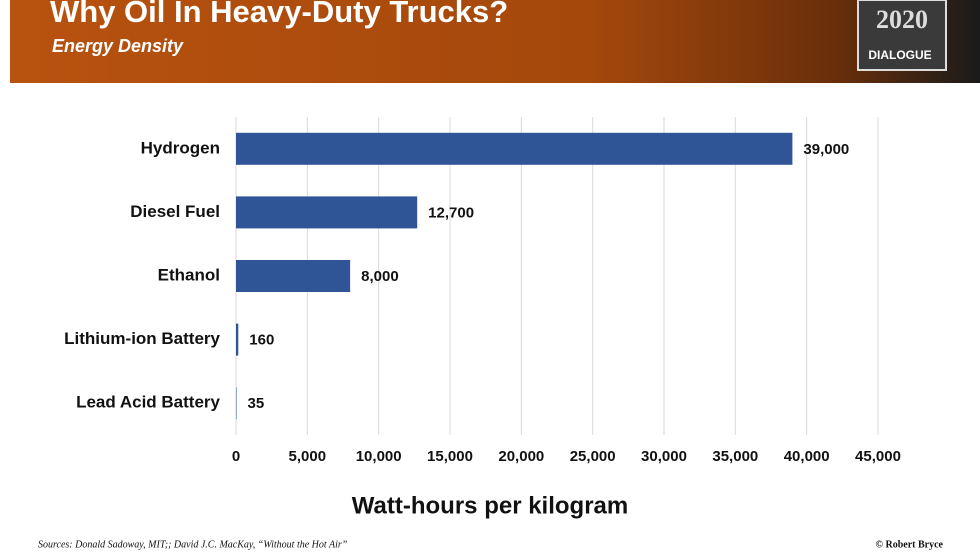  What do you see at coordinates (807, 456) in the screenshot?
I see `x-tick-label: 40,000` at bounding box center [807, 456].